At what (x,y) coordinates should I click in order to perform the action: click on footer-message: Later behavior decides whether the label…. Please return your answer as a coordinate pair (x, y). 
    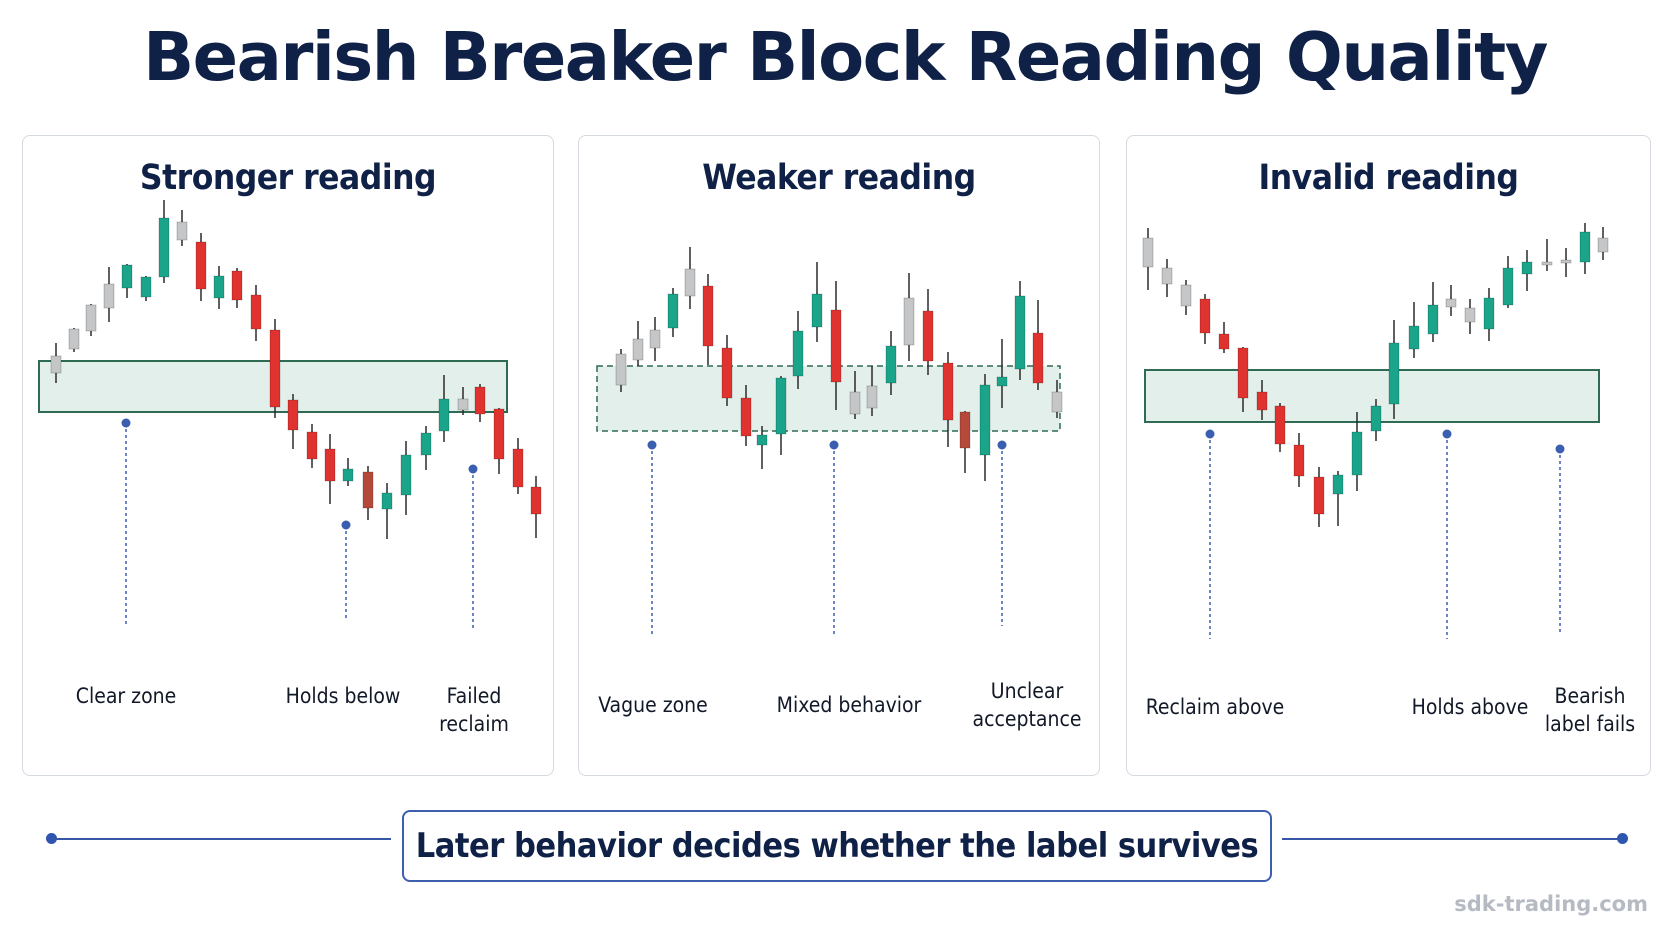
    Looking at the image, I should click on (837, 846).